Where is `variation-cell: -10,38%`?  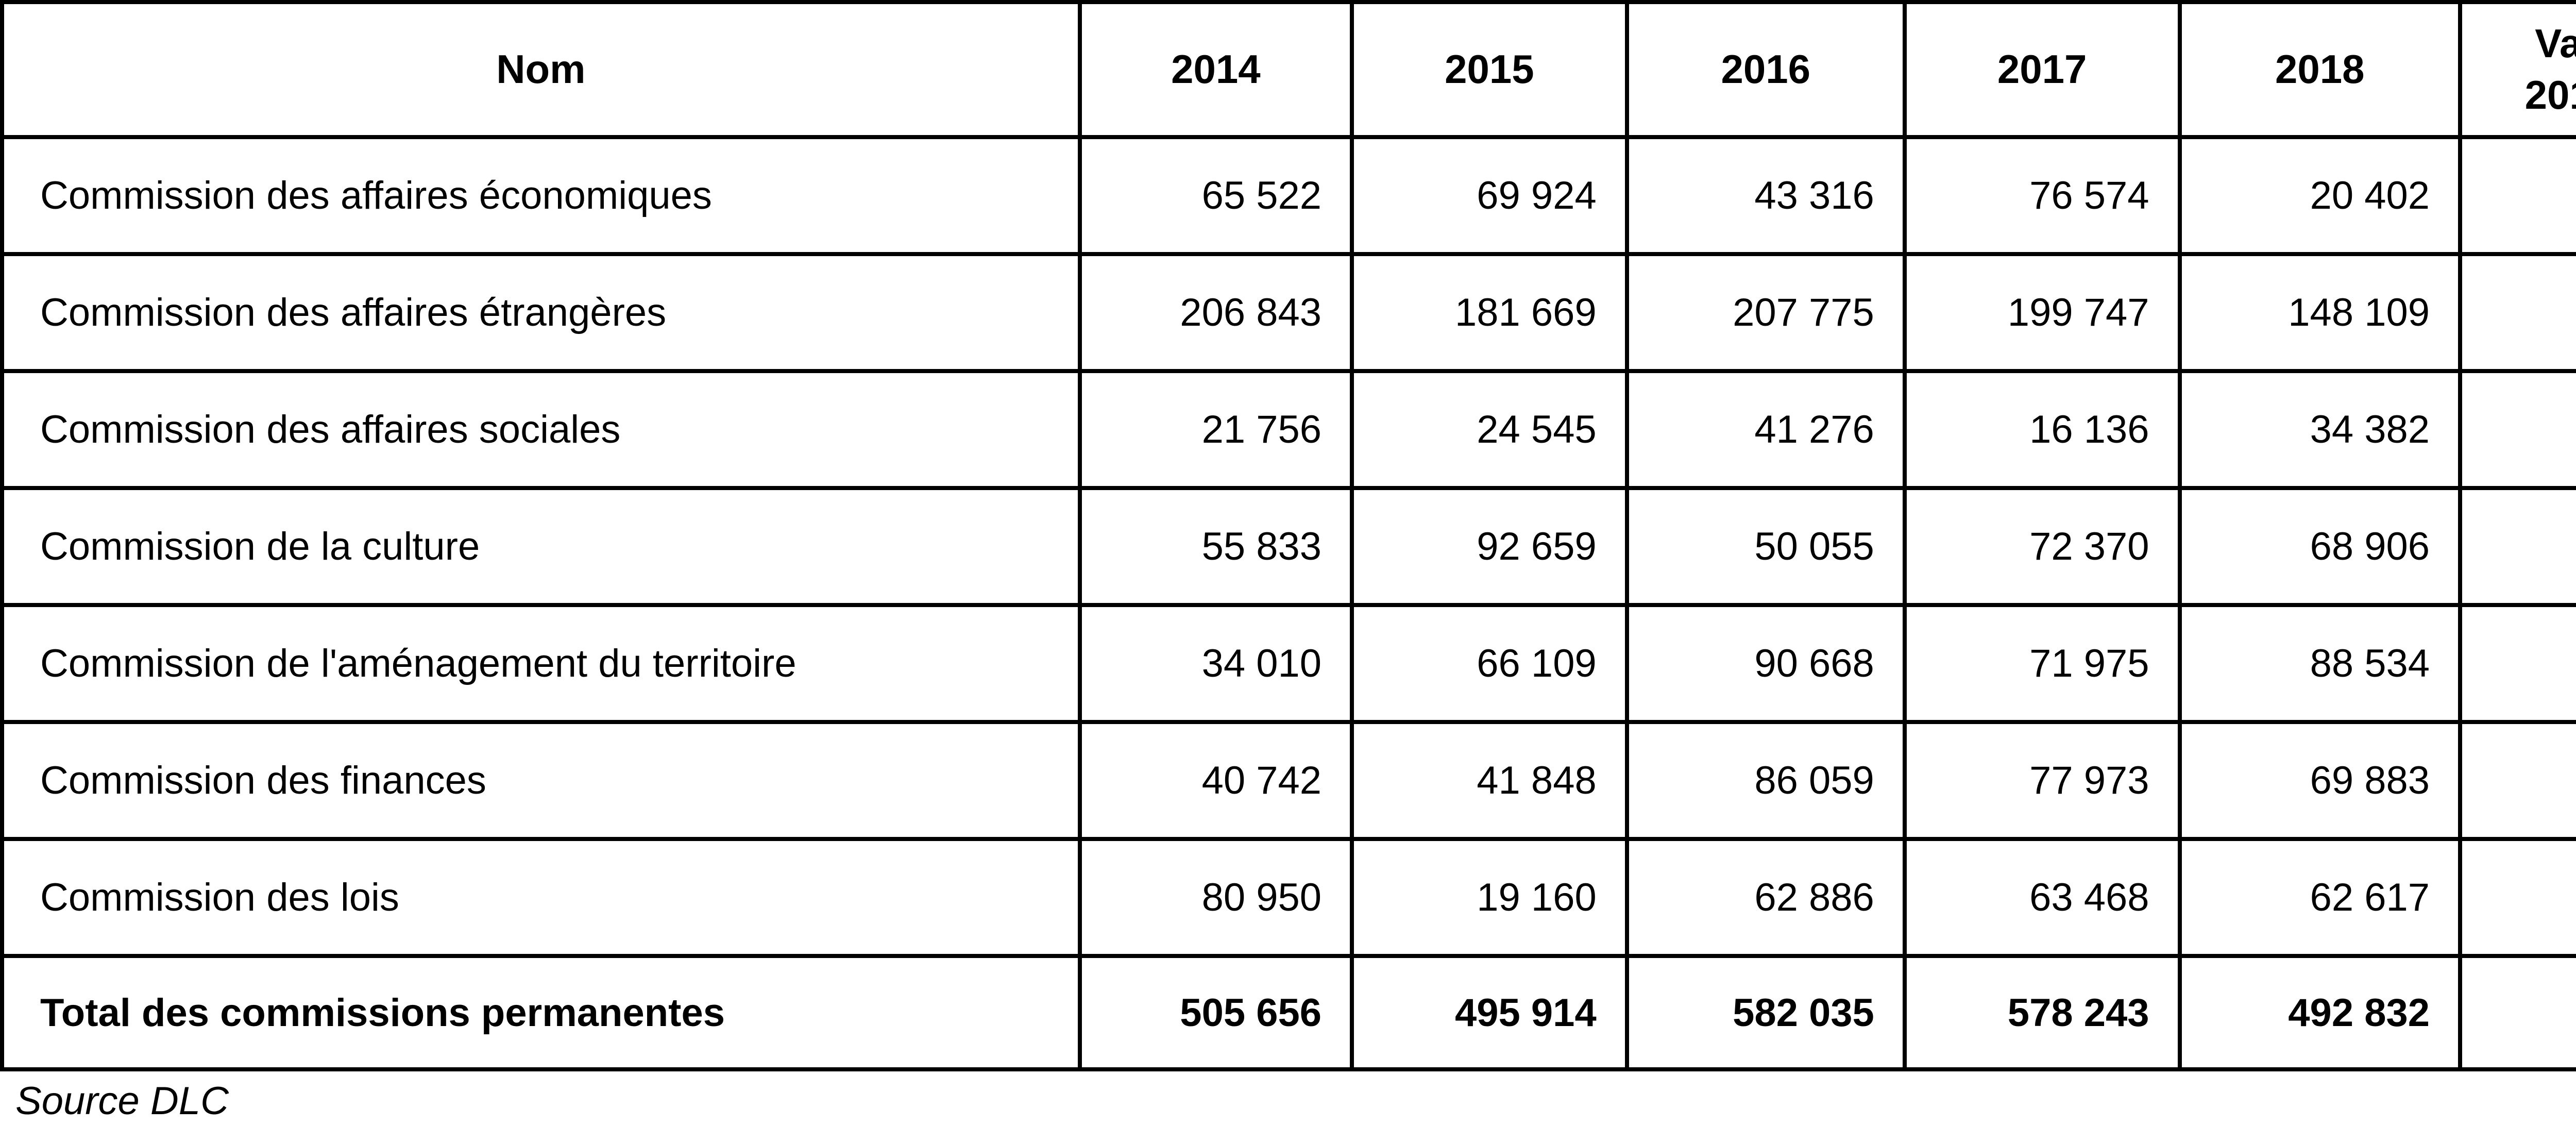 variation-cell: -10,38% is located at coordinates (2517, 780).